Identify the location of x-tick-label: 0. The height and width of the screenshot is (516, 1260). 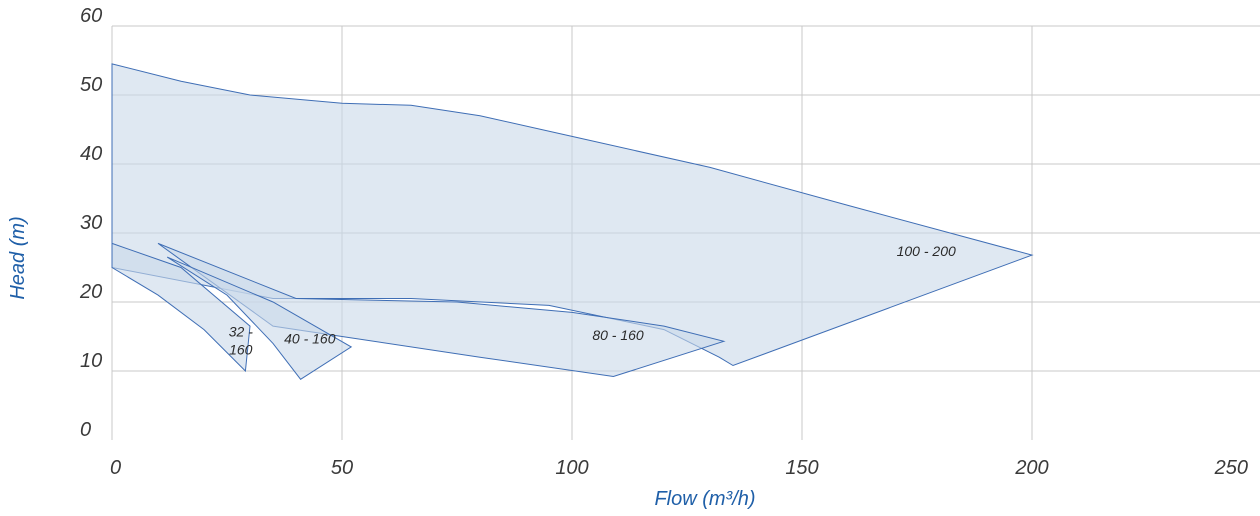
(115, 468).